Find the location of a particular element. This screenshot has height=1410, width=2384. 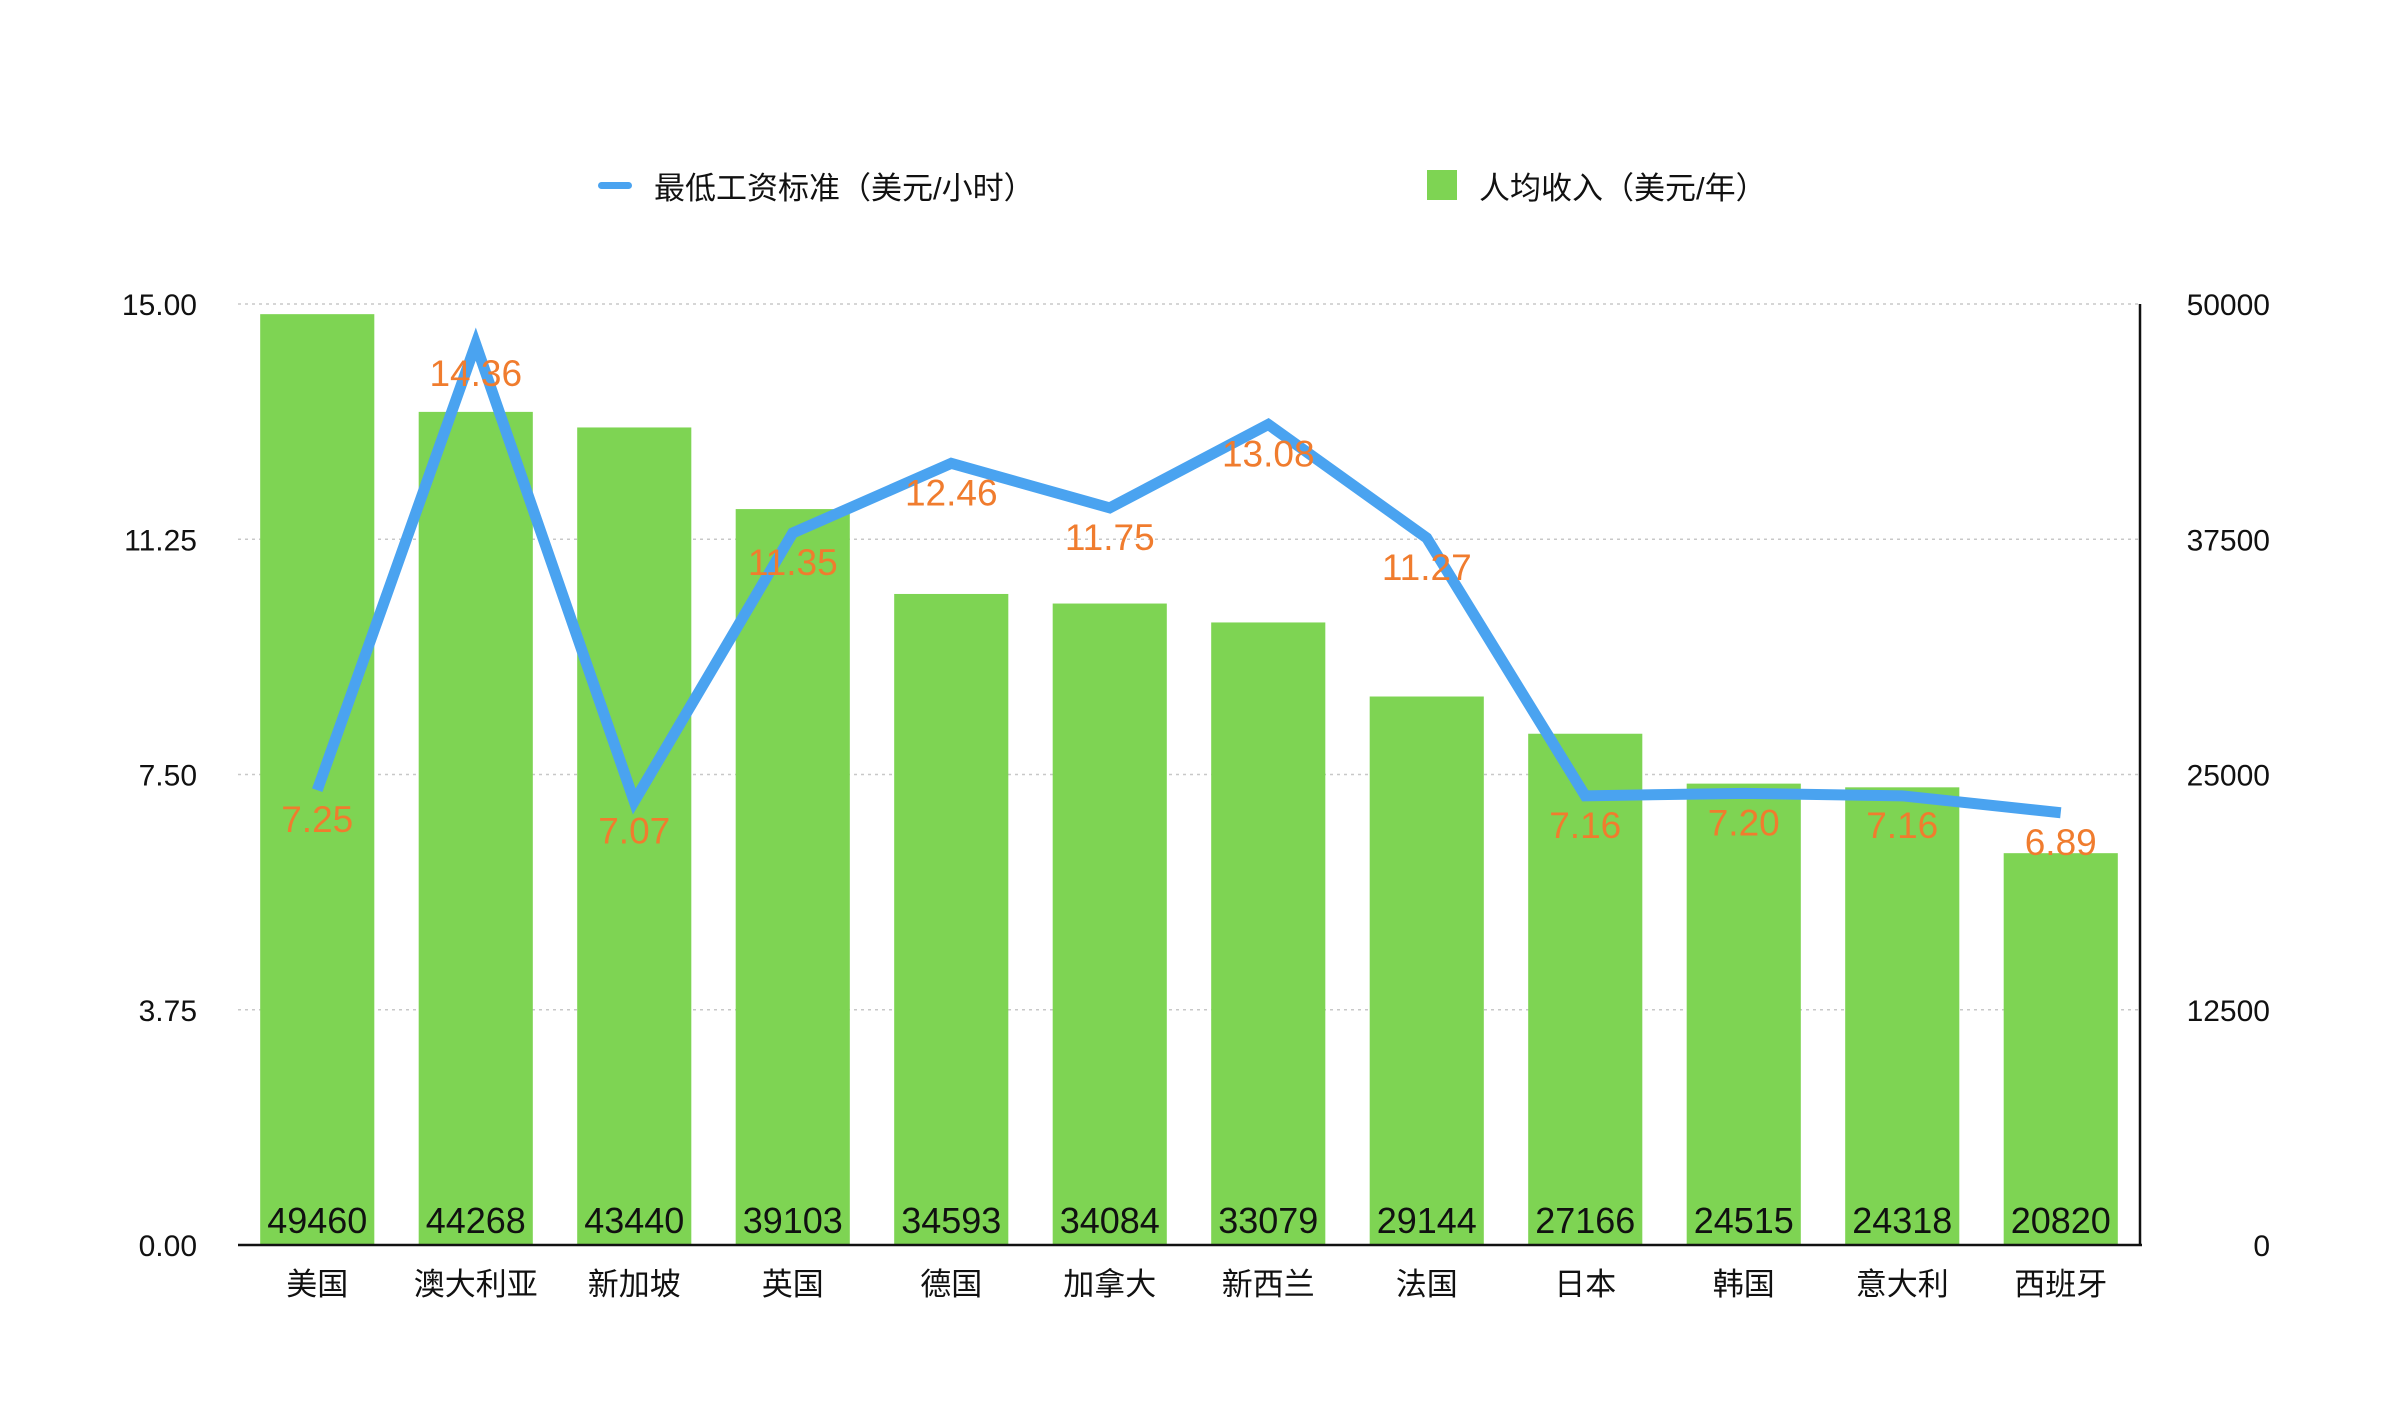

y-left-tick-label: 15.00 is located at coordinates (159, 305).